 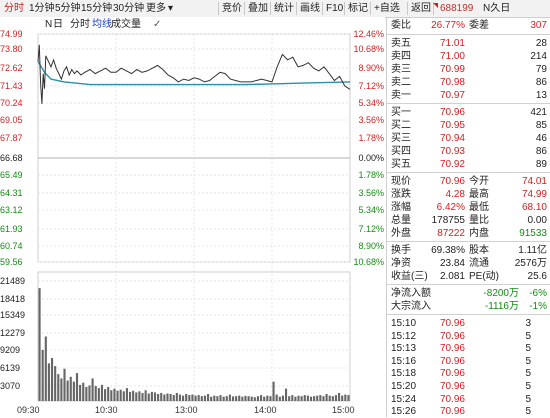 What do you see at coordinates (49, 24) in the screenshot?
I see `n-day-label: N` at bounding box center [49, 24].